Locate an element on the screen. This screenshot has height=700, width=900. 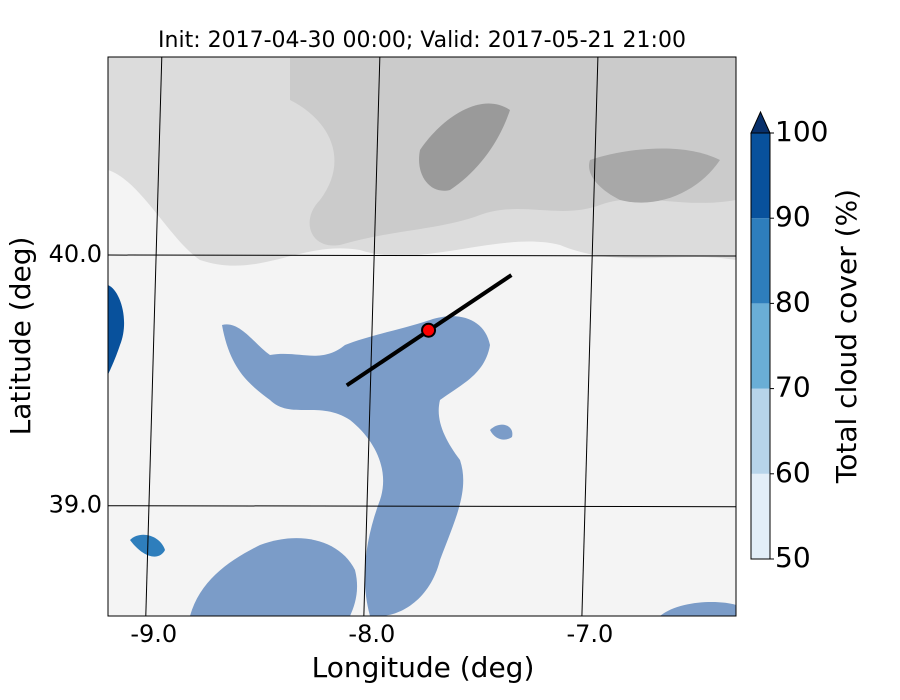
y-axis-label: Latitude (deg) is located at coordinates (20, 336).